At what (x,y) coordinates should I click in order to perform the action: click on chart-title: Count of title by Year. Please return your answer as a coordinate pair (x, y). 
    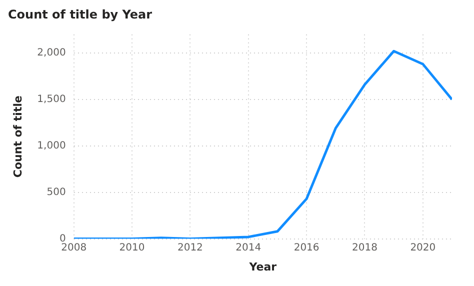
    Looking at the image, I should click on (80, 14).